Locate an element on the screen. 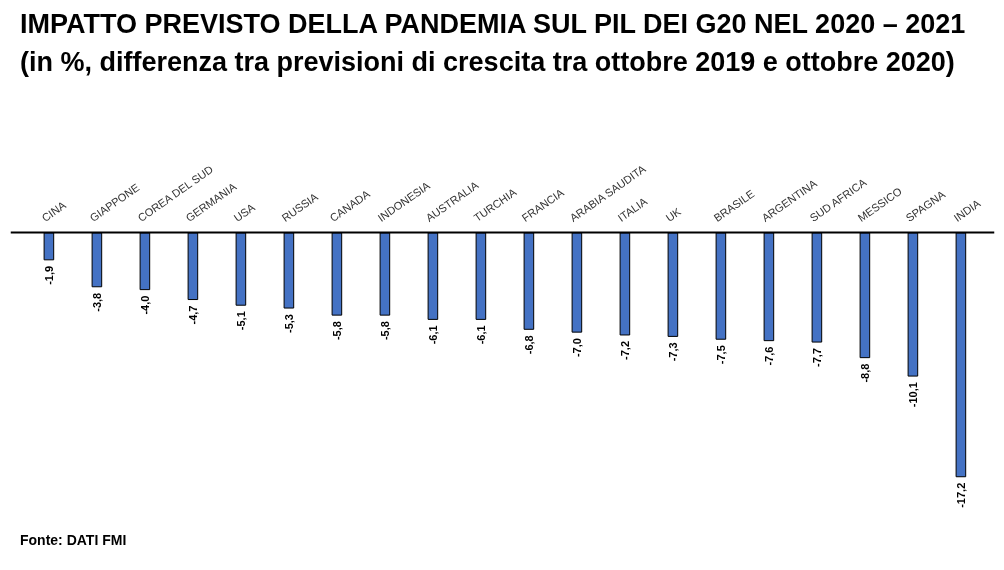 The image size is (1004, 570). data-label: -7,0 is located at coordinates (576, 348).